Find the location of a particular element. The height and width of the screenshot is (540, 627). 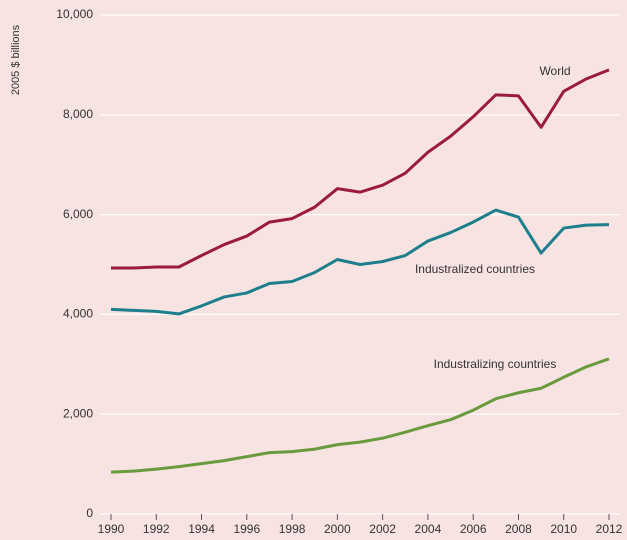

series-label: World is located at coordinates (554, 71).